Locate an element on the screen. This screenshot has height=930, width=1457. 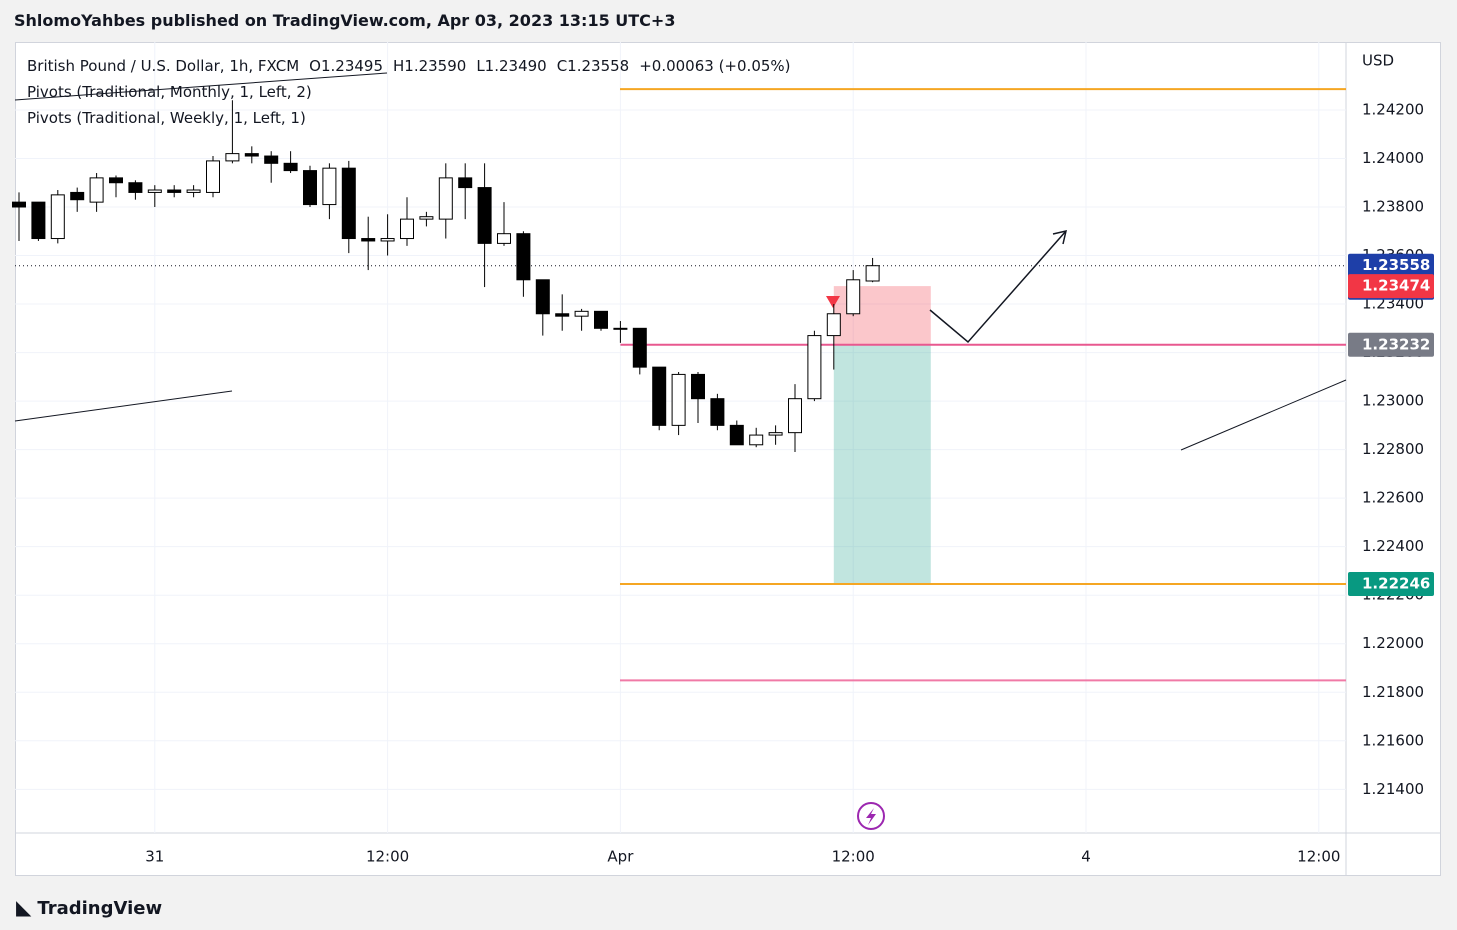
y-tick-label: 1.21800 is located at coordinates (1393, 692).